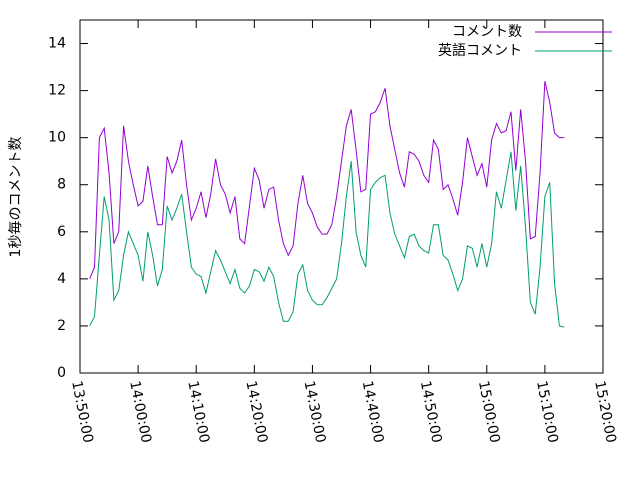  Describe the element at coordinates (487, 32) in the screenshot. I see `legend-label: コメント数` at that location.